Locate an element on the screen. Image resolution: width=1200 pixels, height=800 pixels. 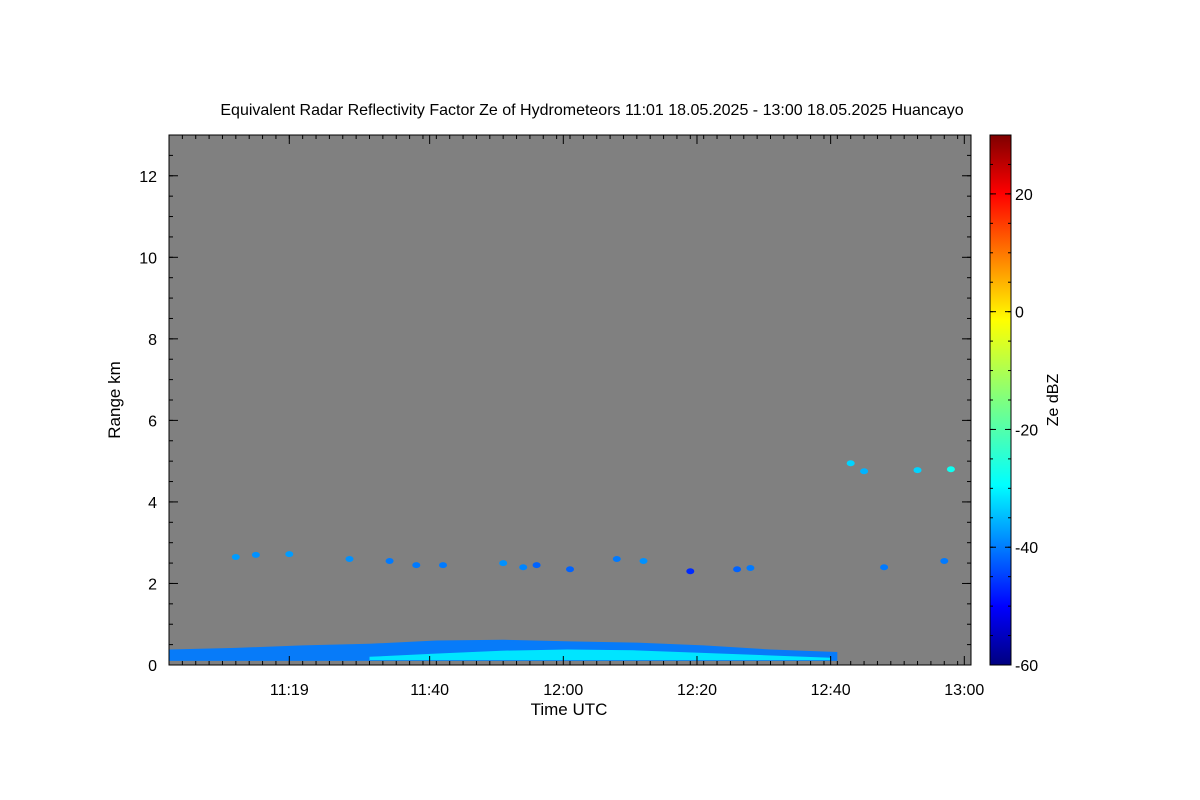
y-axis-label: Range km is located at coordinates (114, 399).